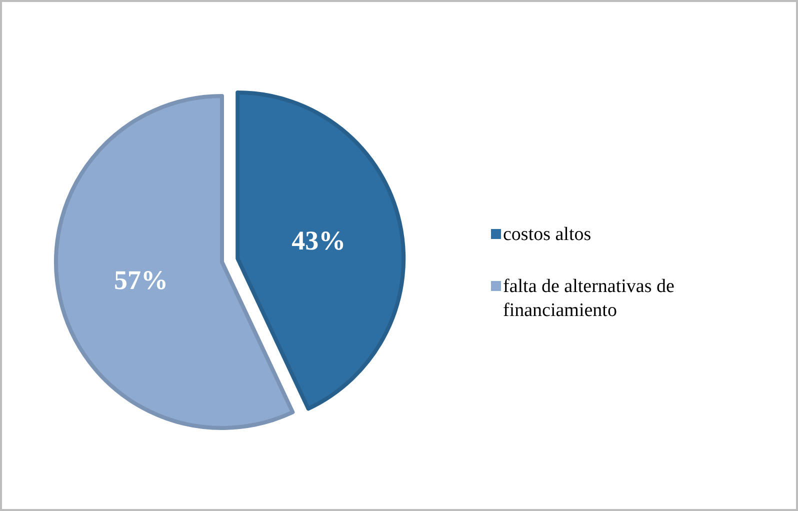 This screenshot has width=798, height=511. Describe the element at coordinates (588, 298) in the screenshot. I see `legend-label: falta de alternativas de financiamiento` at that location.